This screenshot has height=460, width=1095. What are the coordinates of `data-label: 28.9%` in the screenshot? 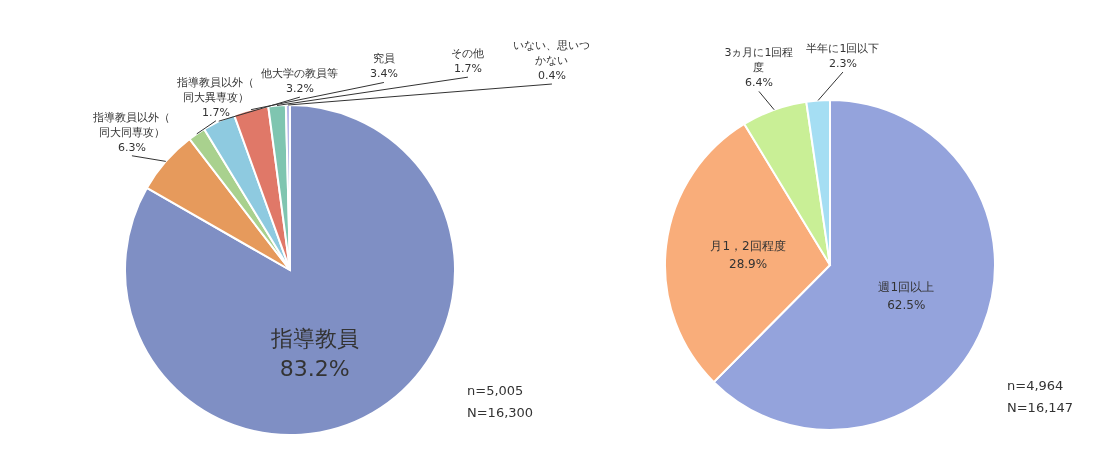 It's located at (748, 264).